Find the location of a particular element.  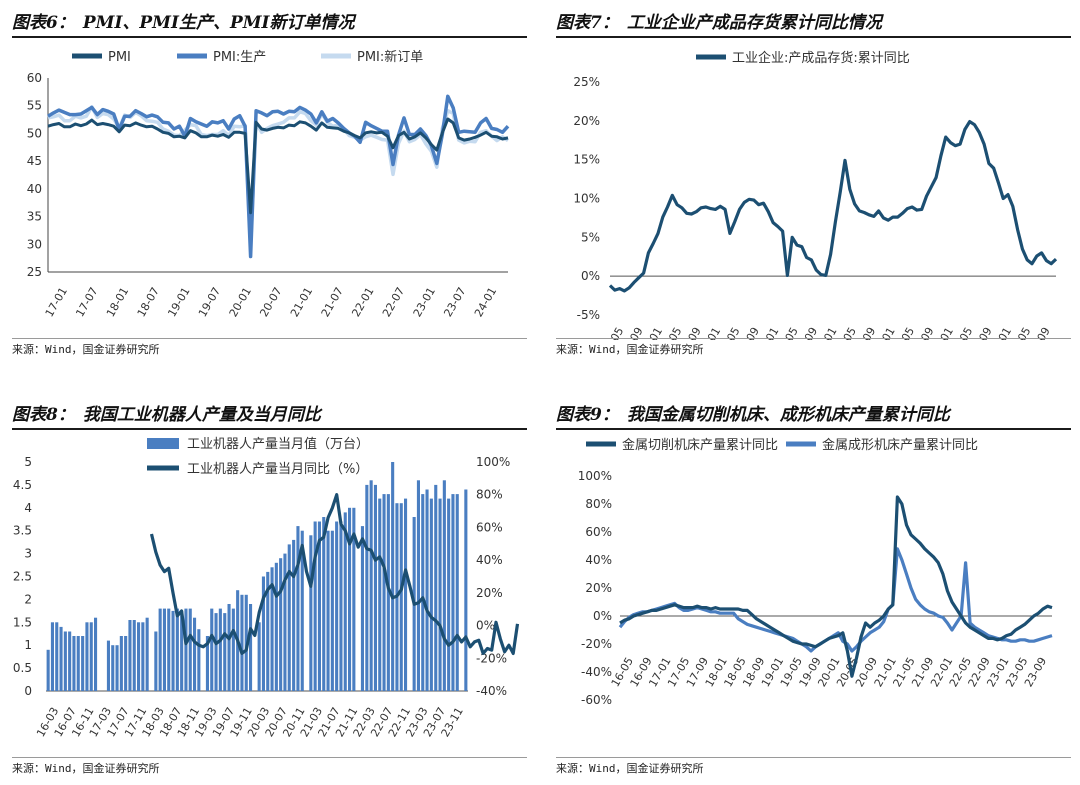

y-tick-label: 2 is located at coordinates (28, 599).